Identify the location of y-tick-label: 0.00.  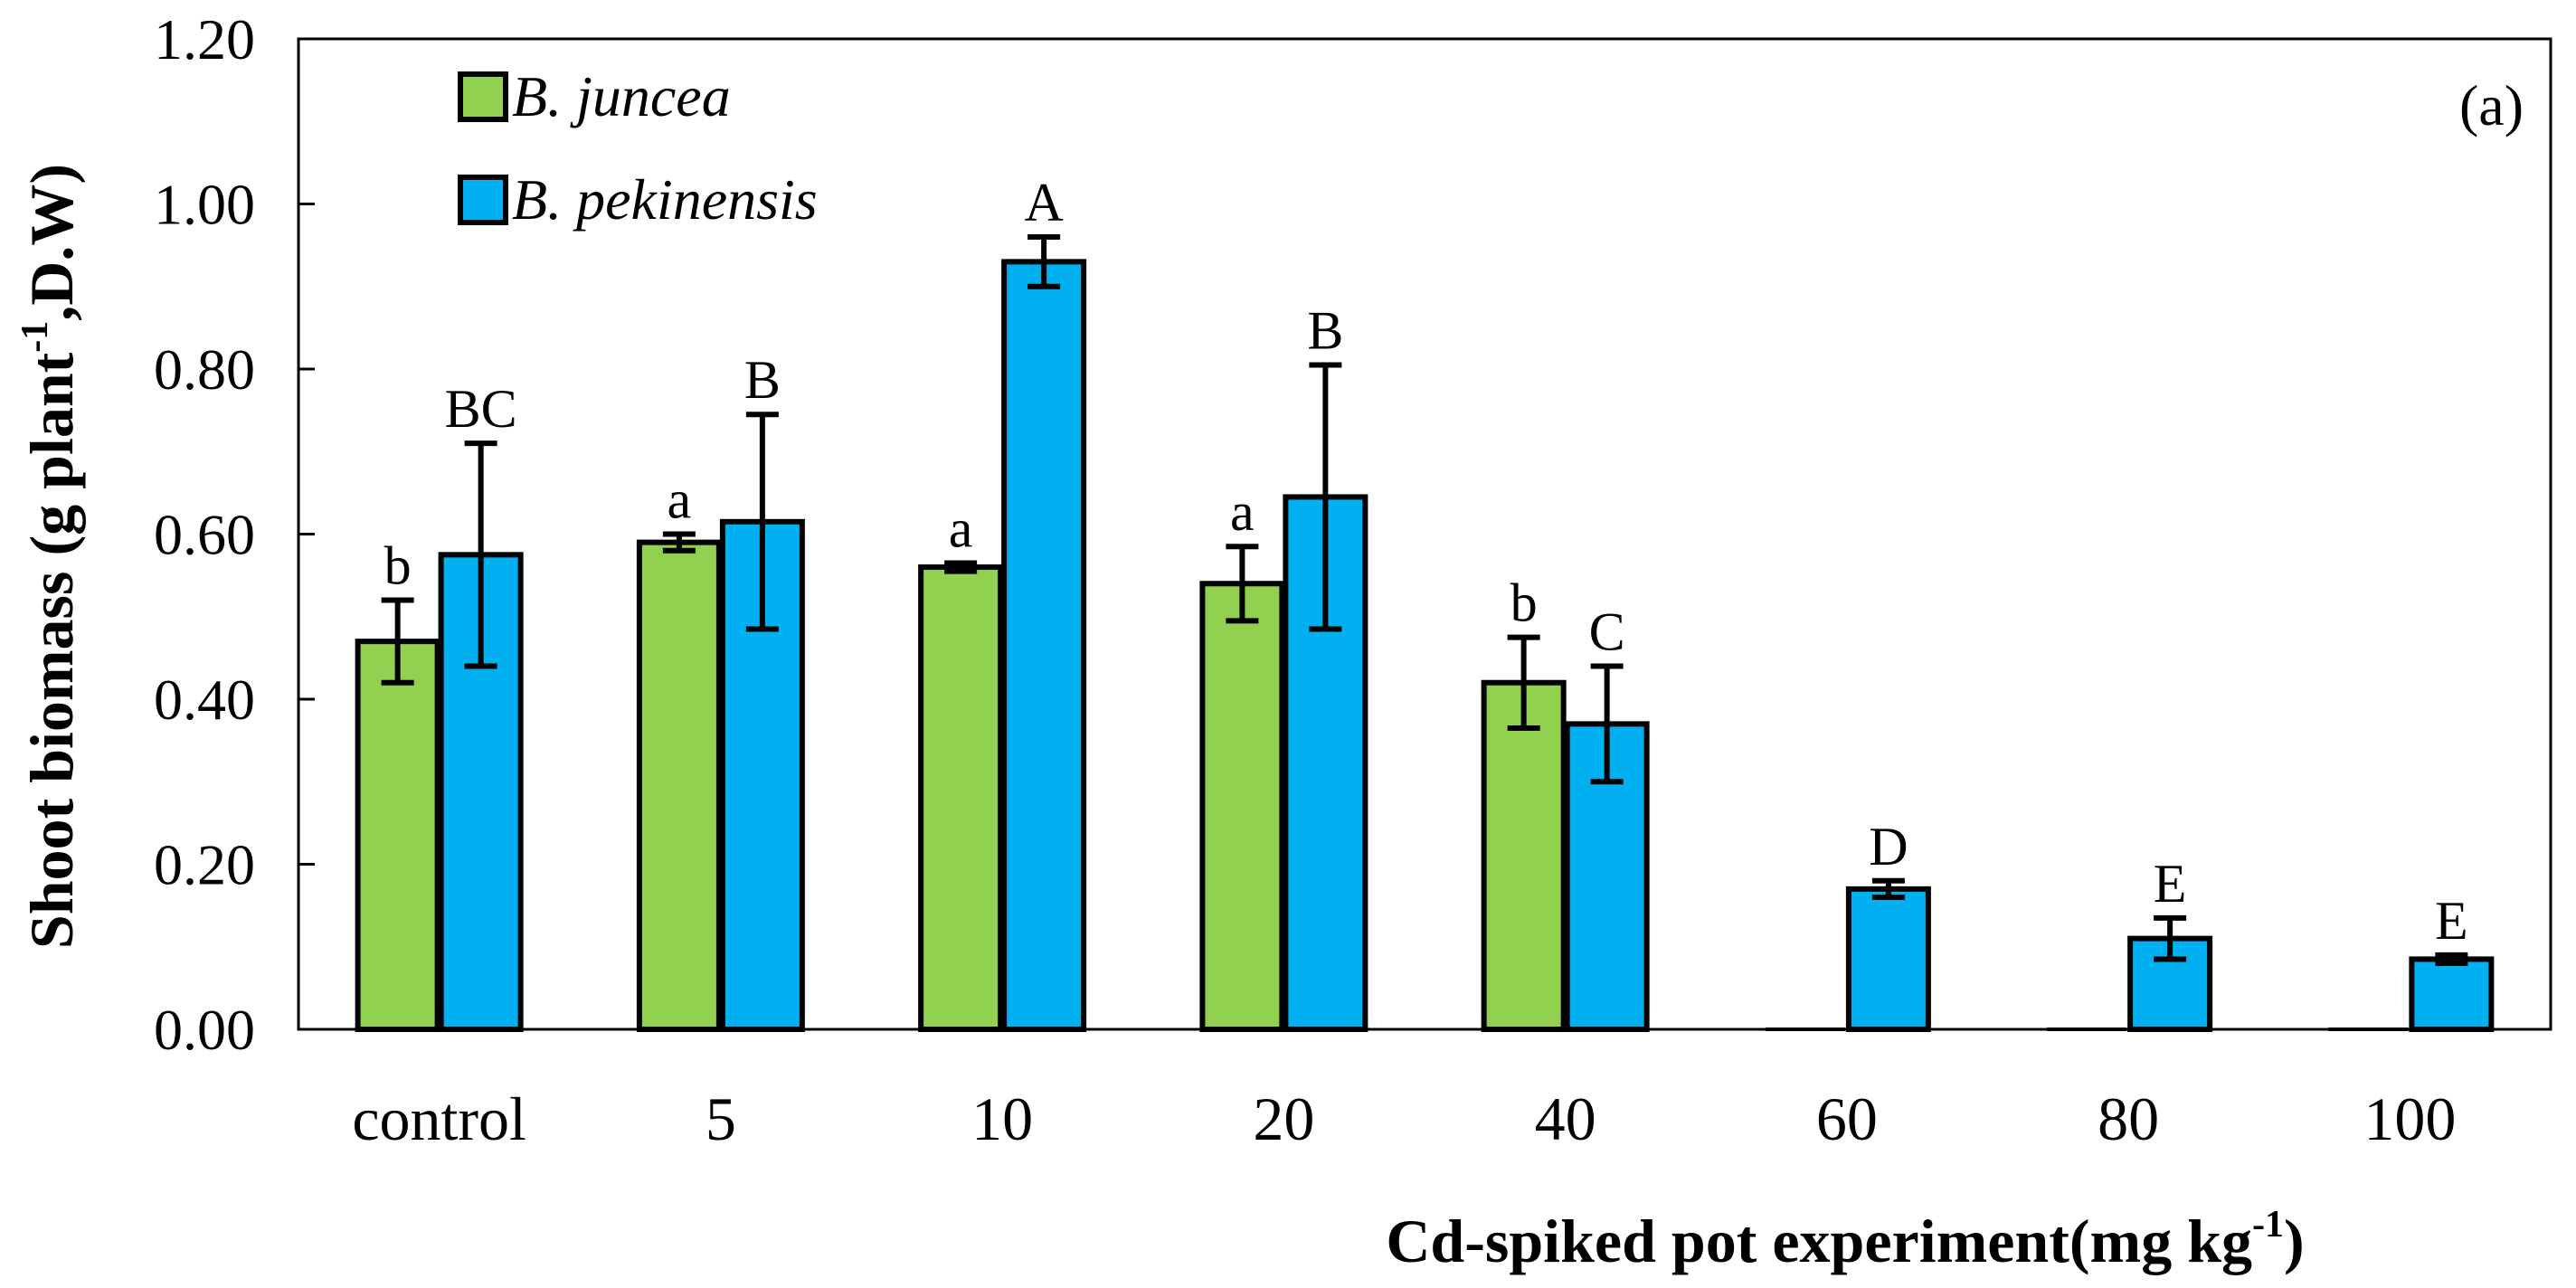
(204, 1030).